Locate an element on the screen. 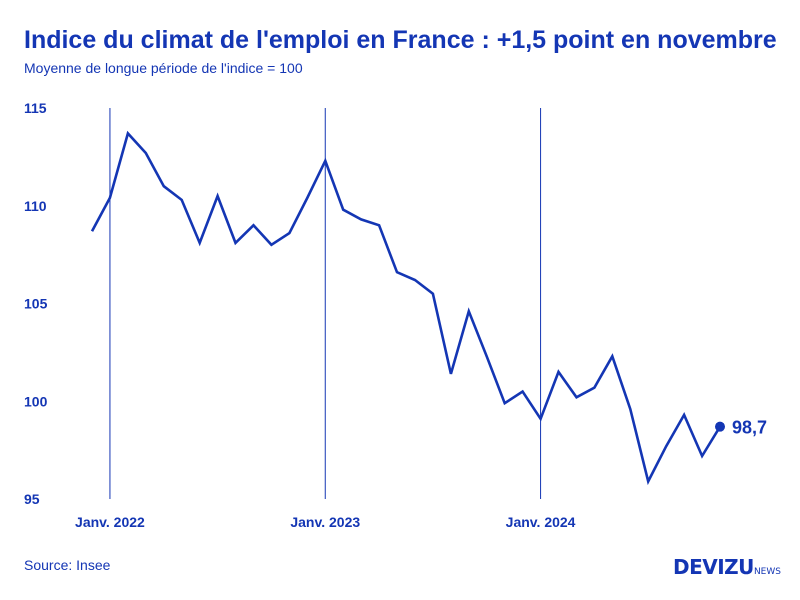 This screenshot has height=600, width=800. x-tick-label: Janv. 2024 is located at coordinates (541, 522).